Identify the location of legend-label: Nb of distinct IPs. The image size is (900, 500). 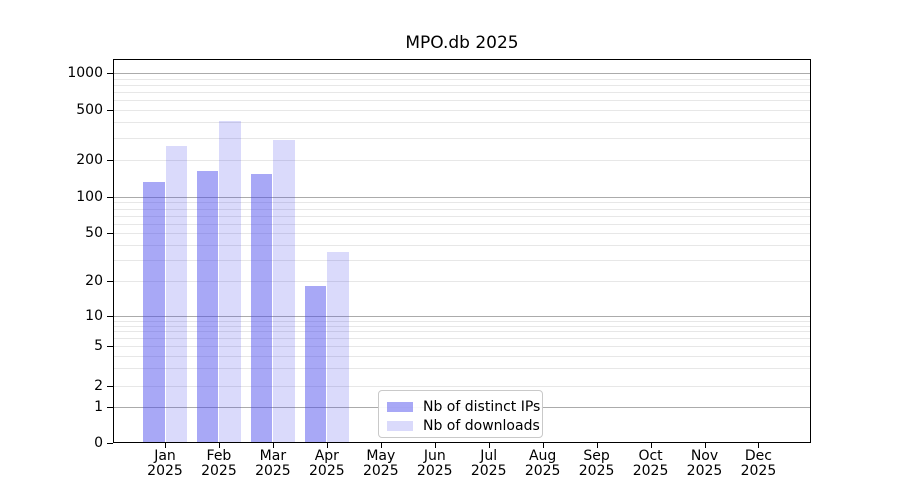
(482, 406).